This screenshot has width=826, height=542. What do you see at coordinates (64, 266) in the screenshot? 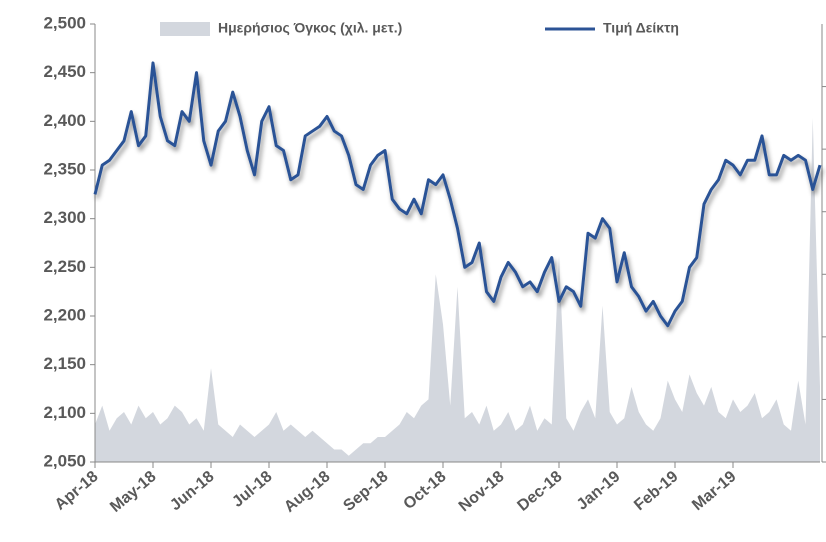
I see `y-tick-label: 2,250` at bounding box center [64, 266].